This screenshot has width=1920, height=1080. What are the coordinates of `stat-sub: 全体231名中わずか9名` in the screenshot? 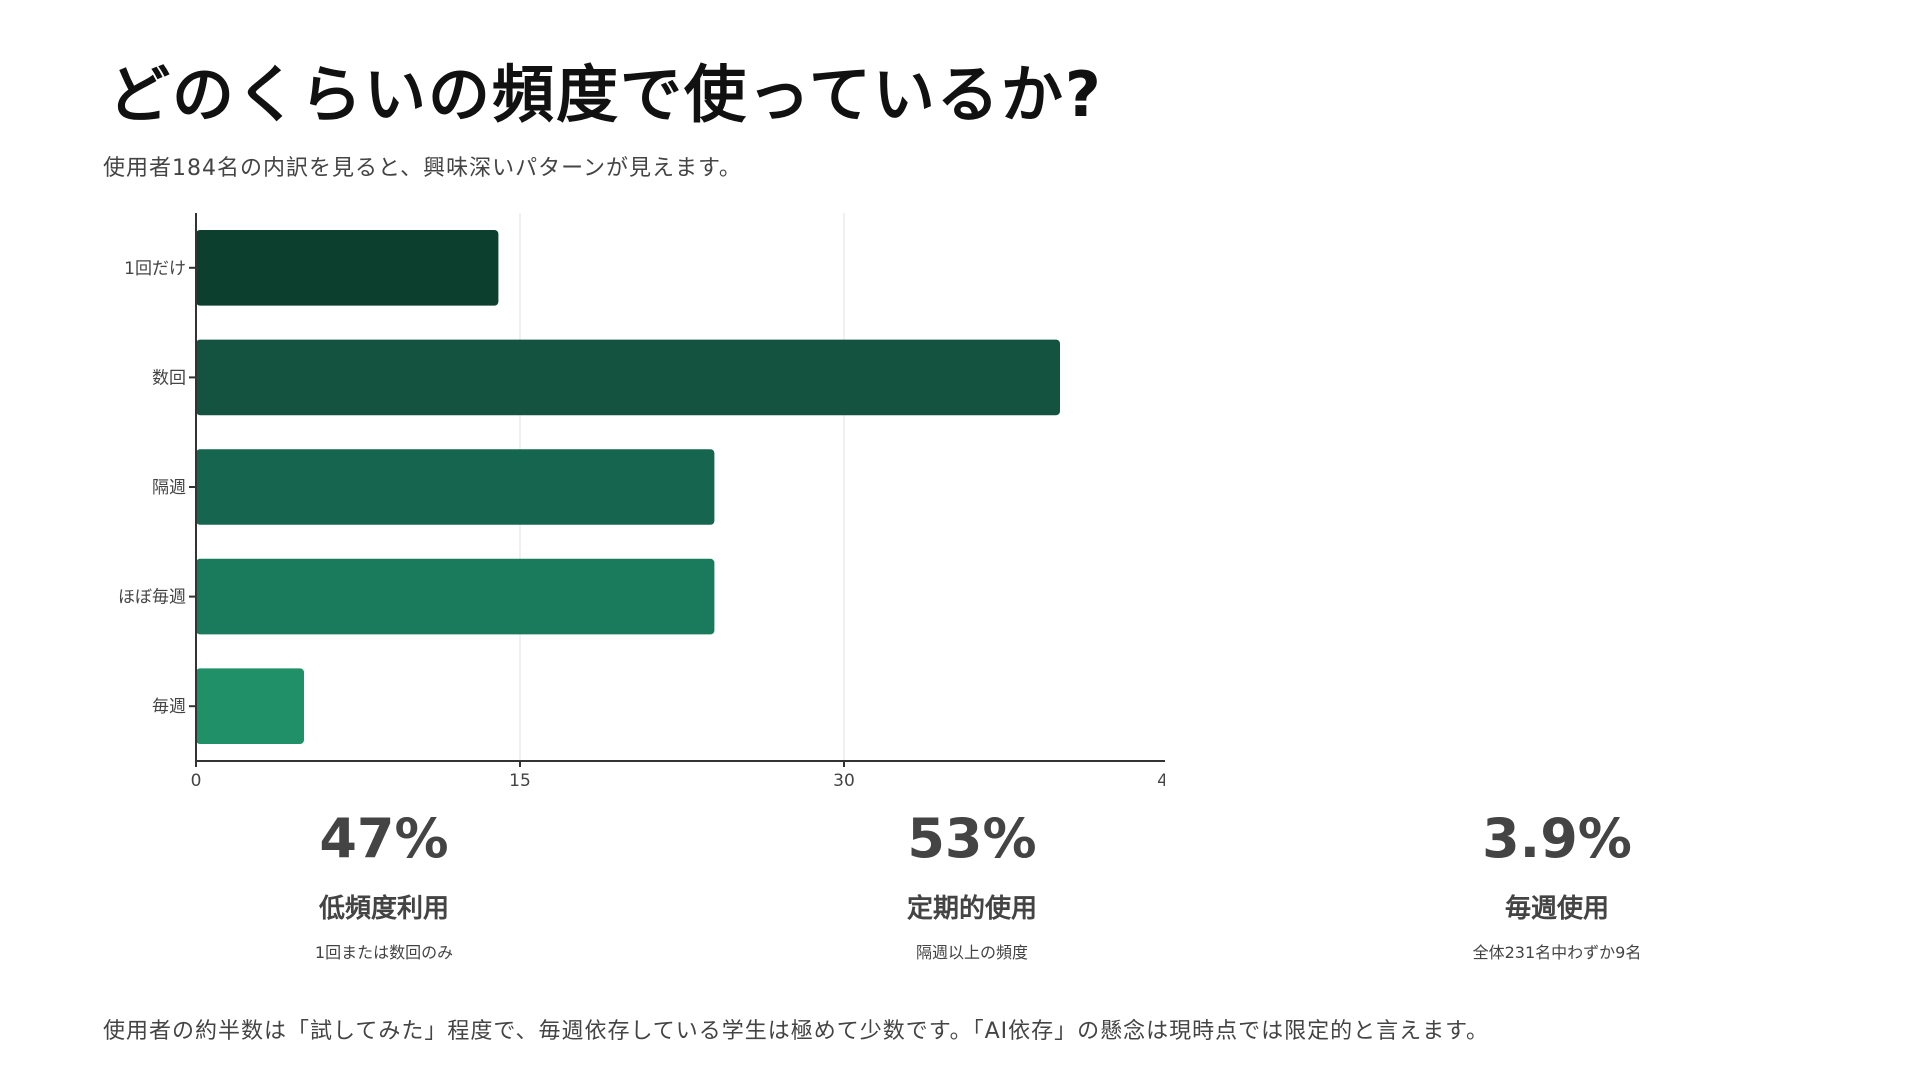 It's located at (1557, 952).